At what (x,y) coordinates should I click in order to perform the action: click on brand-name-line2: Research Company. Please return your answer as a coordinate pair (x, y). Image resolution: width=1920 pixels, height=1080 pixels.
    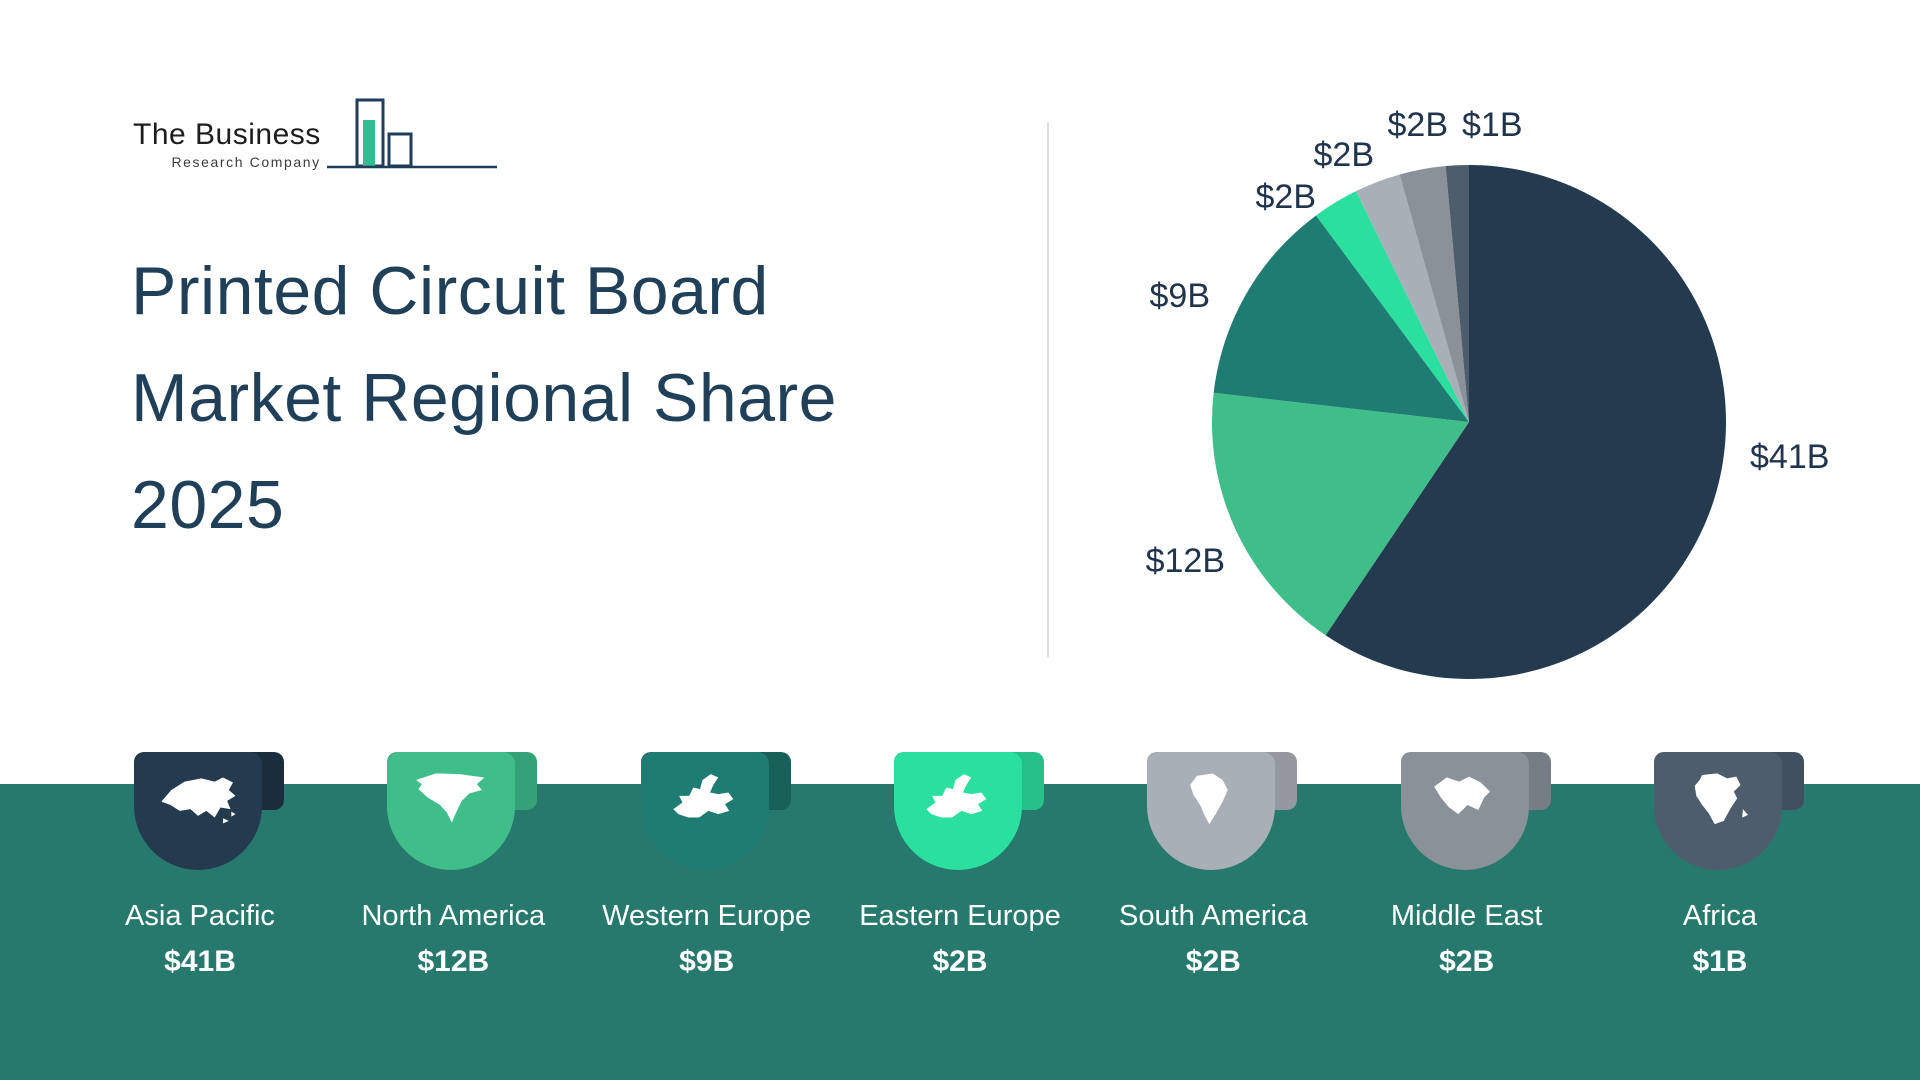
    Looking at the image, I should click on (246, 162).